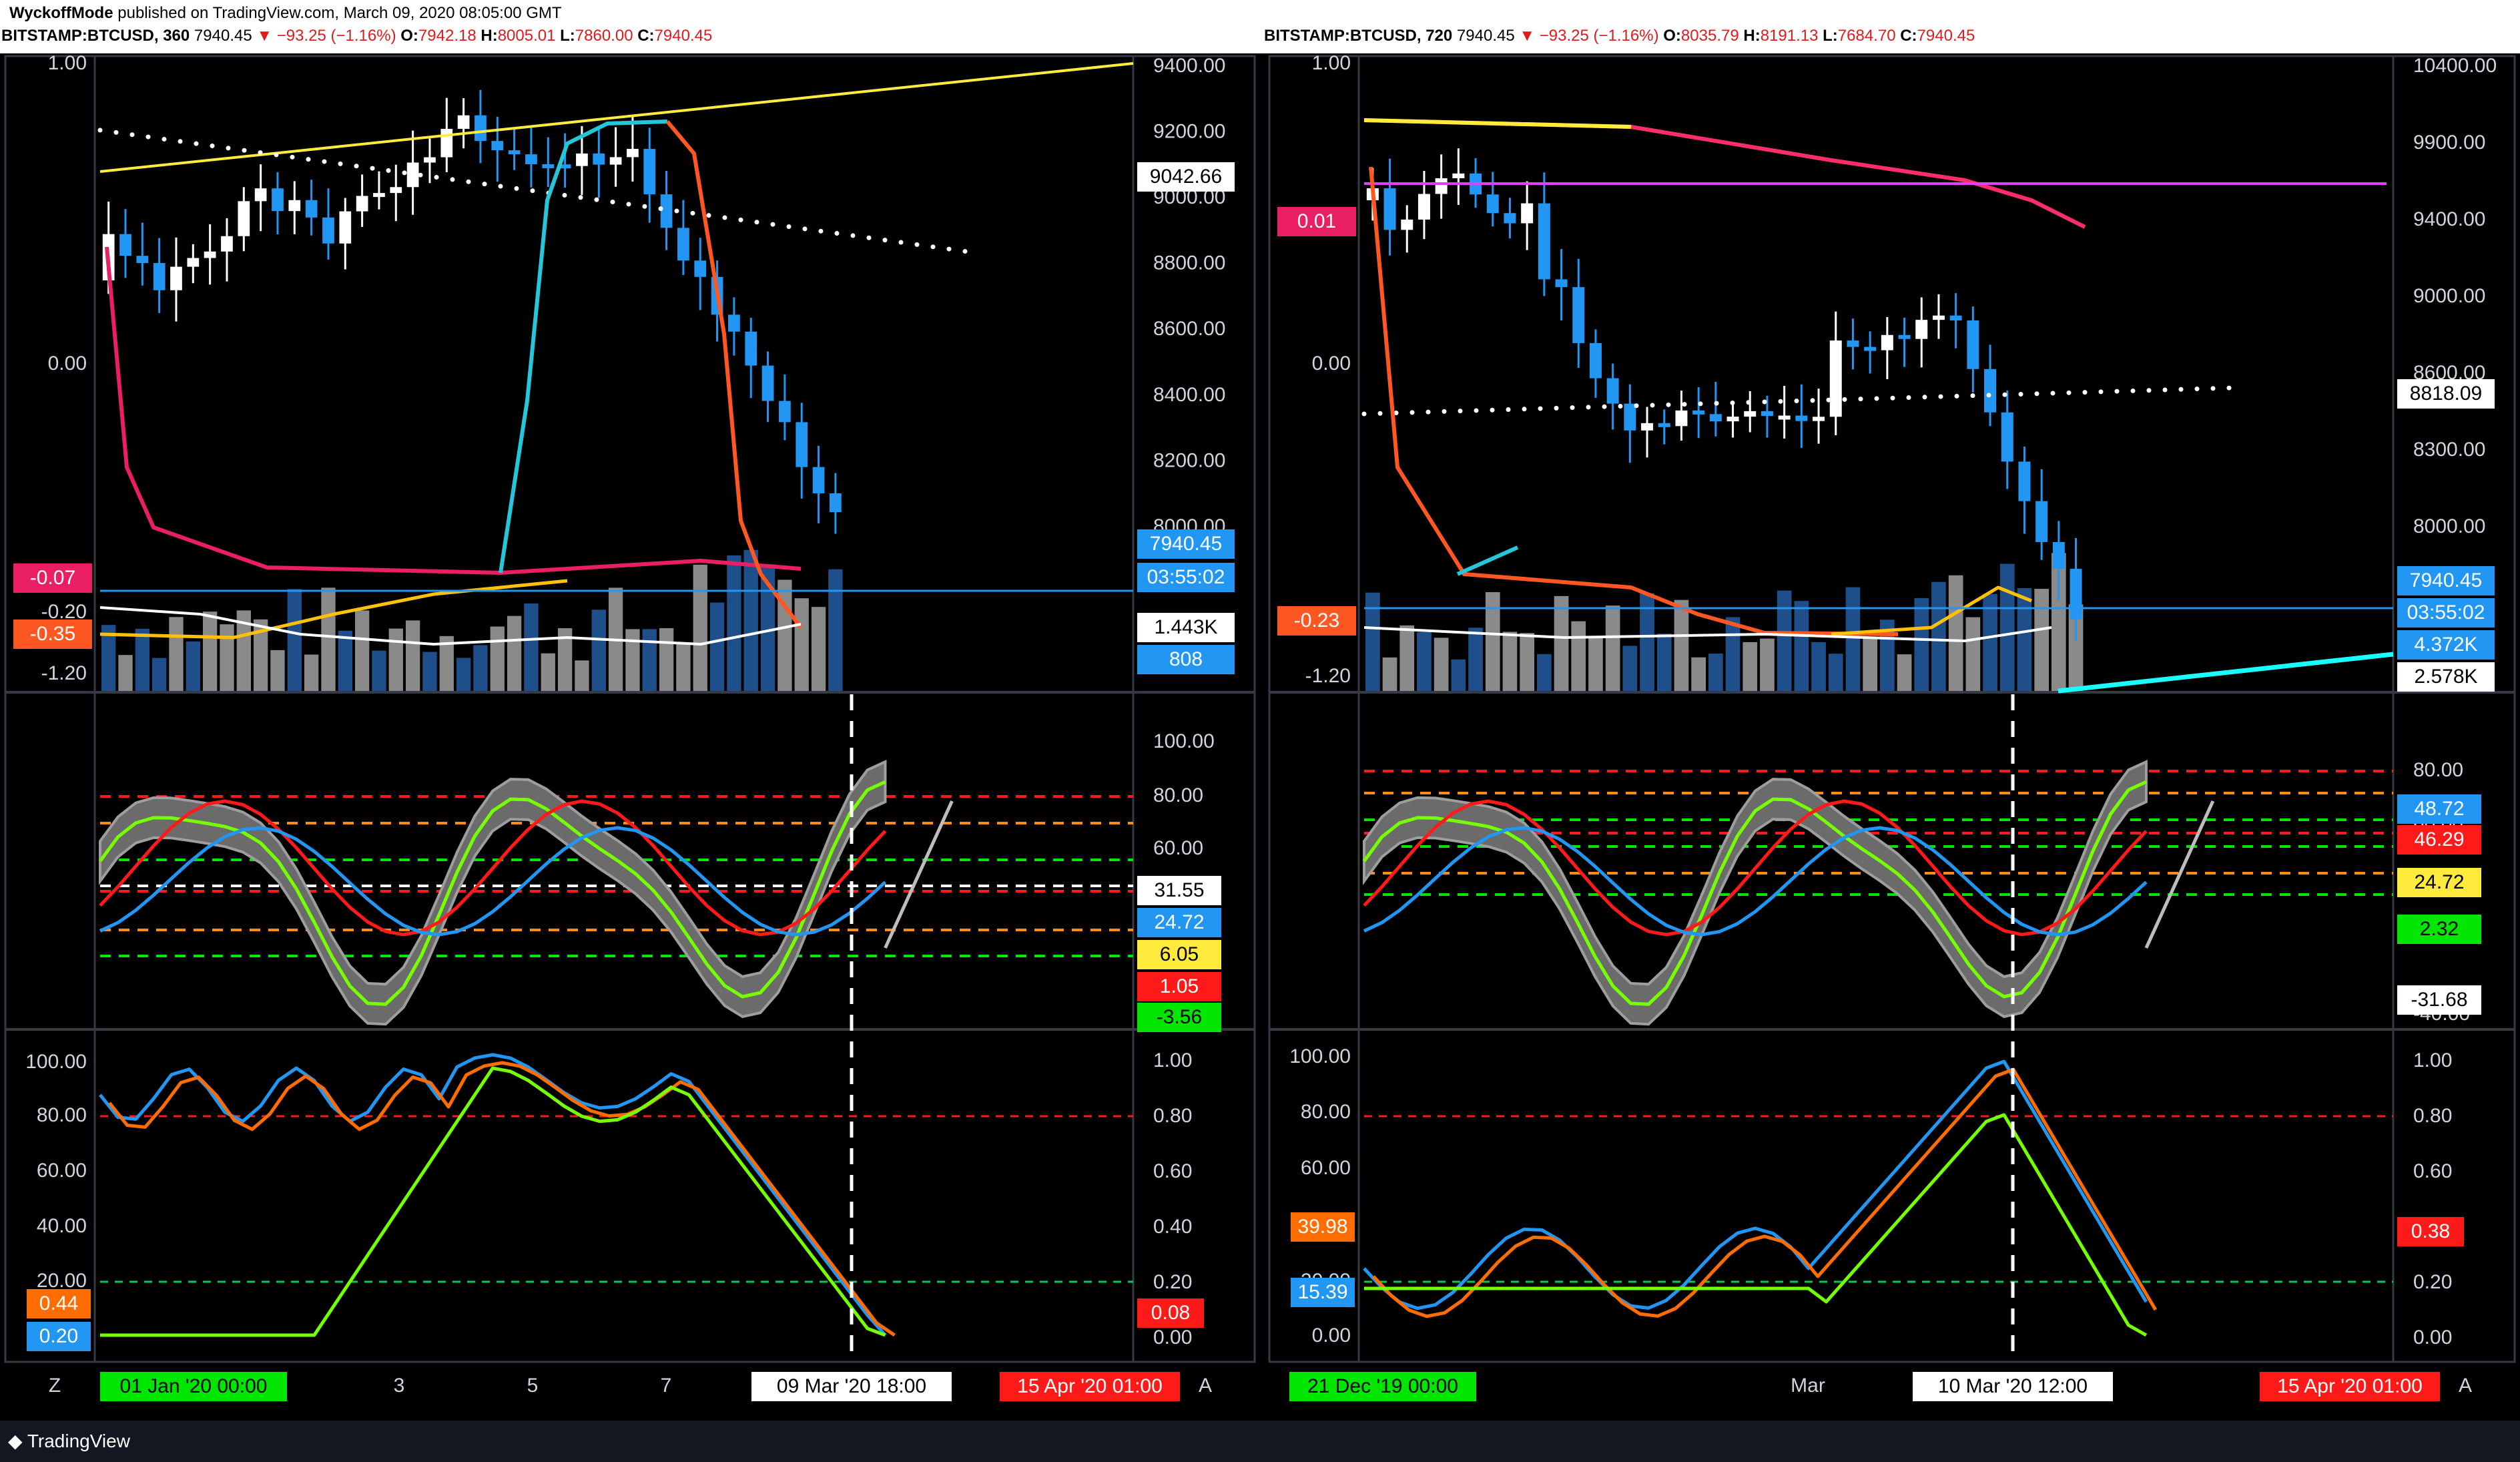  Describe the element at coordinates (62, 1281) in the screenshot. I see `p3-left-tick: 20.00` at that location.